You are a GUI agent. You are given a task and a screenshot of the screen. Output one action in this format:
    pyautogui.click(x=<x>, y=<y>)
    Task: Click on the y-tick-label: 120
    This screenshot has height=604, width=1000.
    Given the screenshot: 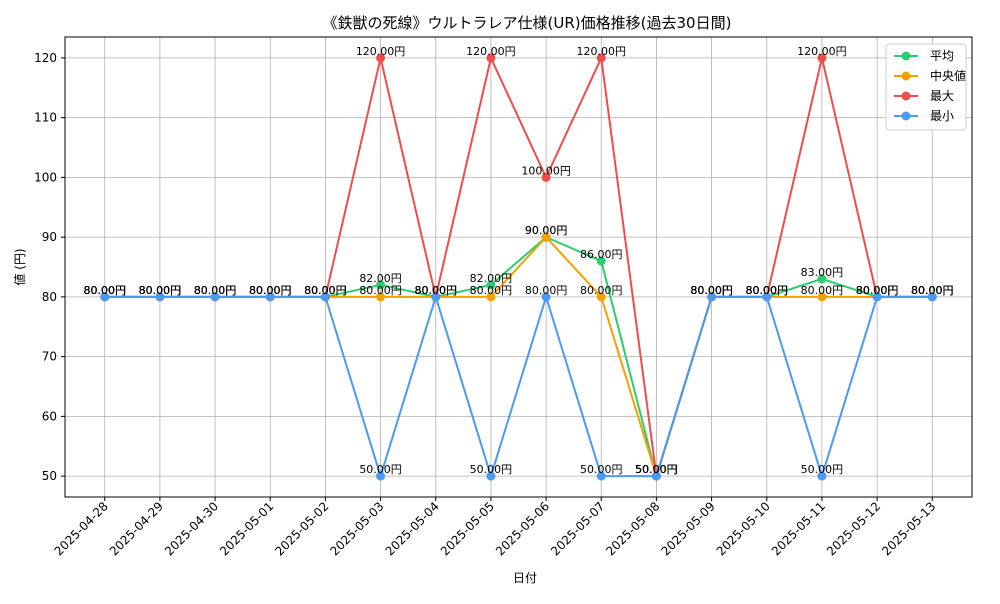 What is the action you would take?
    pyautogui.click(x=45, y=58)
    